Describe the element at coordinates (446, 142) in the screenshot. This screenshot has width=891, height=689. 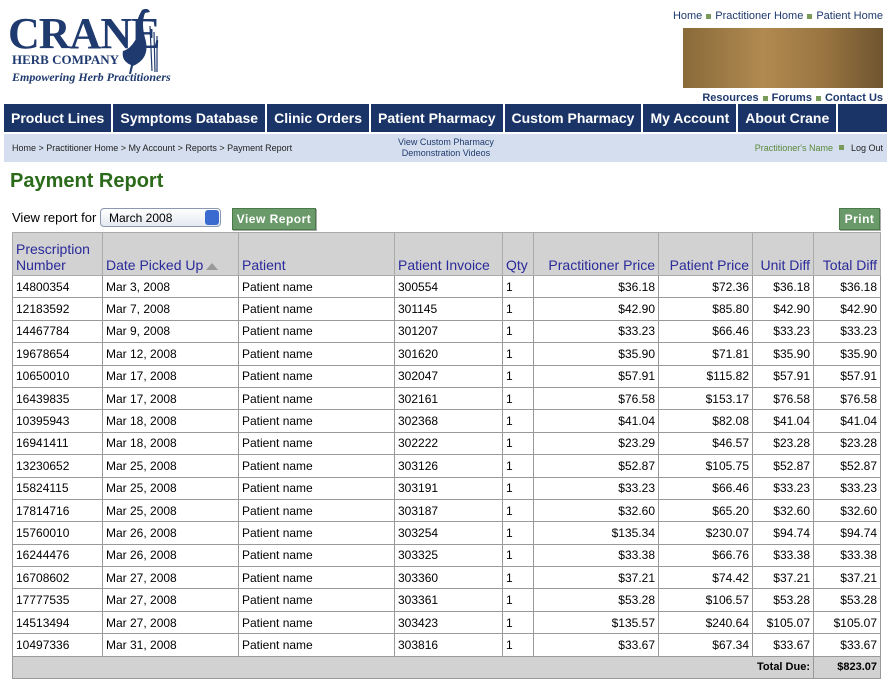
I see `video-link-line: View Custom Pharmacy` at that location.